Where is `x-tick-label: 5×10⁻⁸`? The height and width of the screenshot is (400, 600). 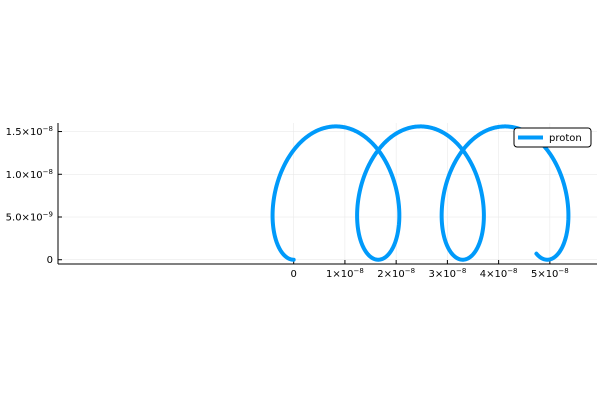 x-tick-label: 5×10⁻⁸ is located at coordinates (550, 273).